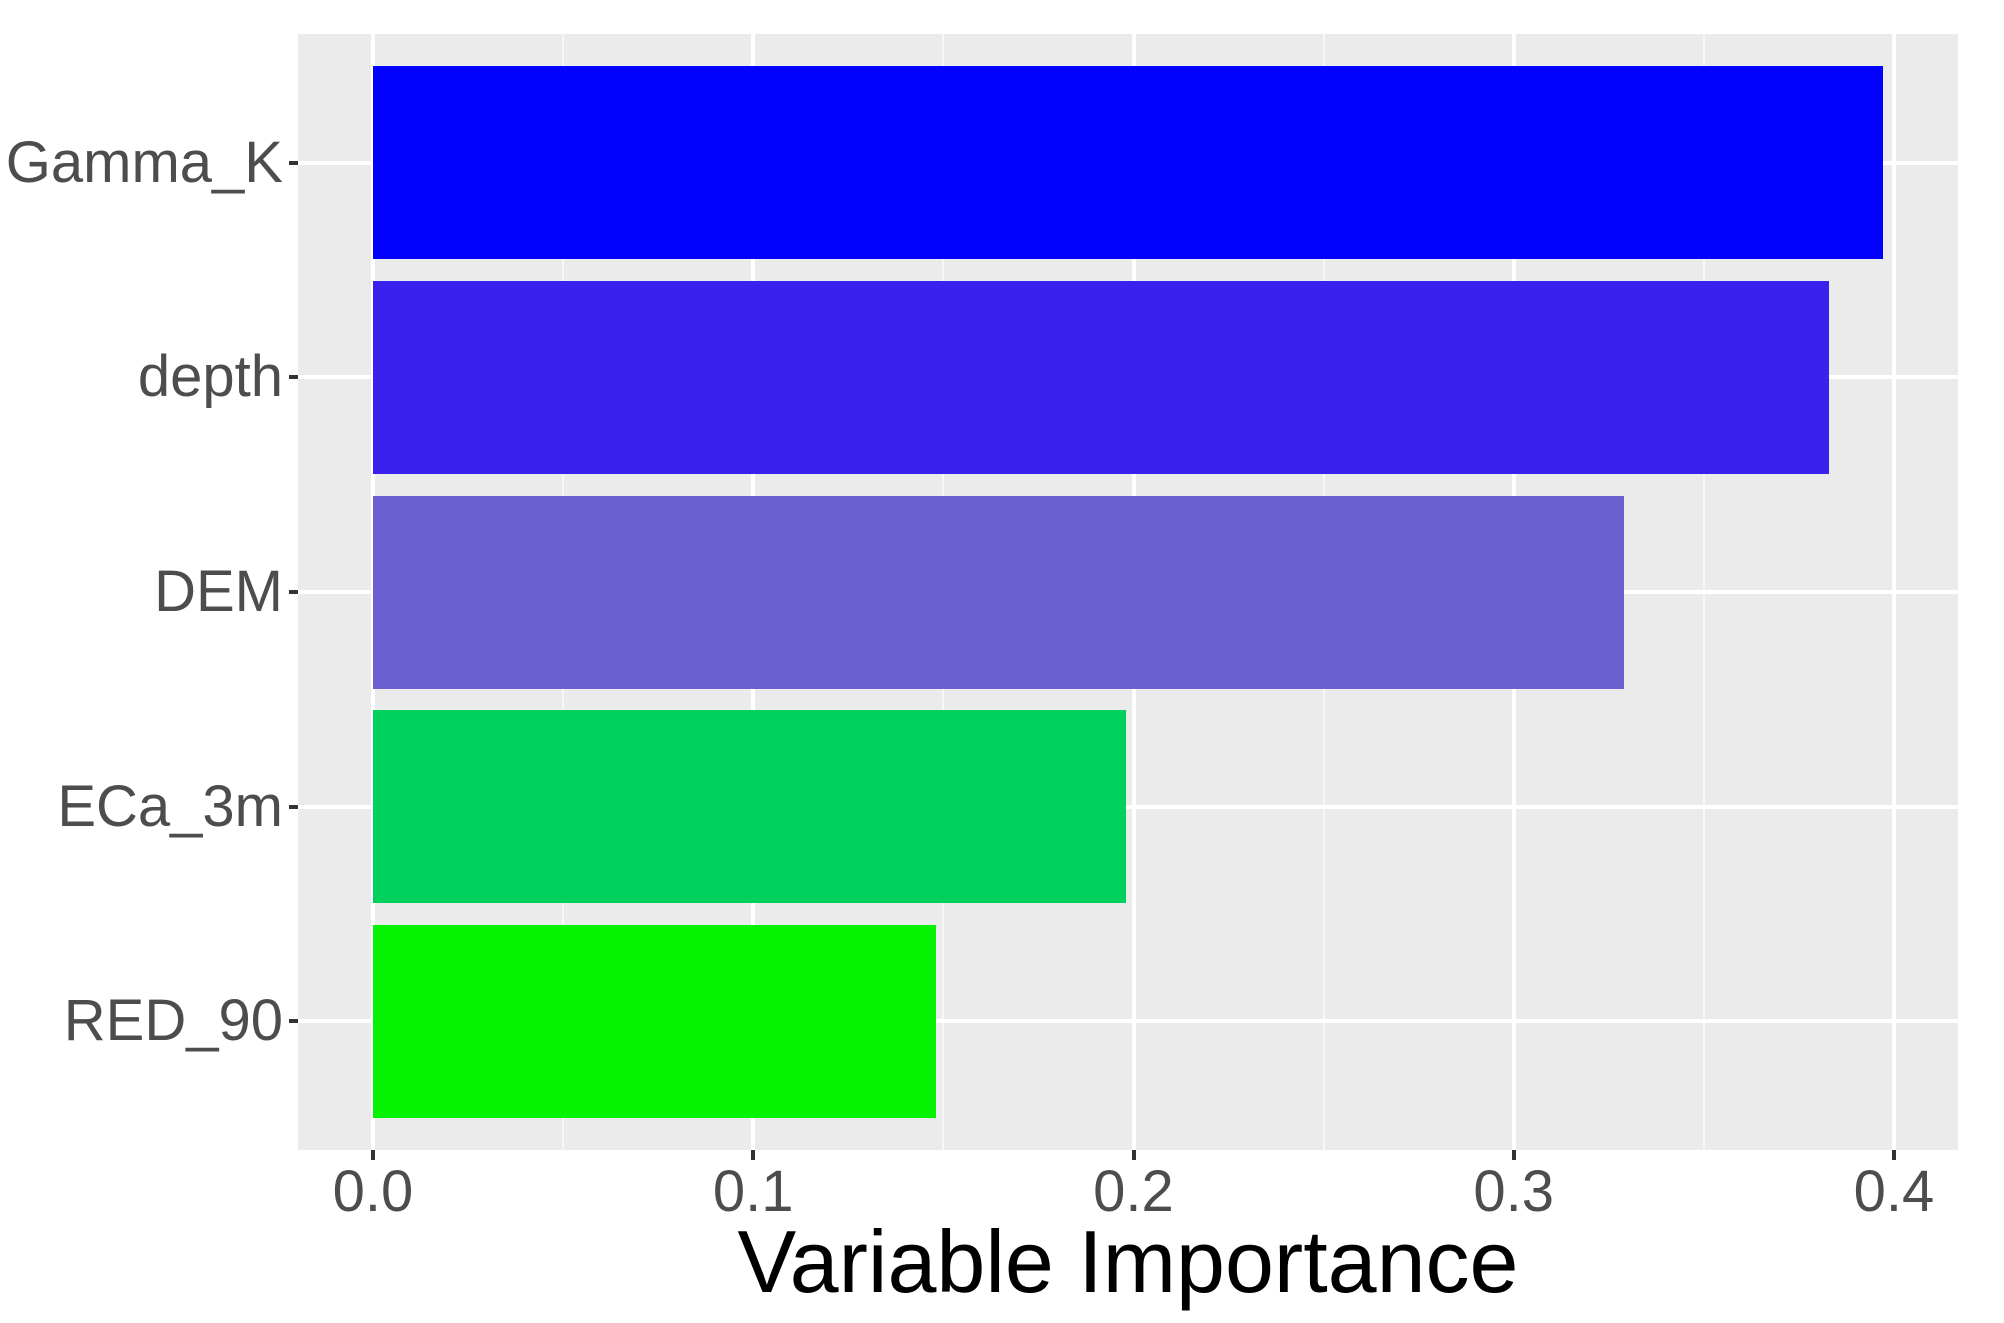 This screenshot has width=2004, height=1323. Describe the element at coordinates (170, 806) in the screenshot. I see `y-axis-label-eca_3m: ECa_3m` at that location.